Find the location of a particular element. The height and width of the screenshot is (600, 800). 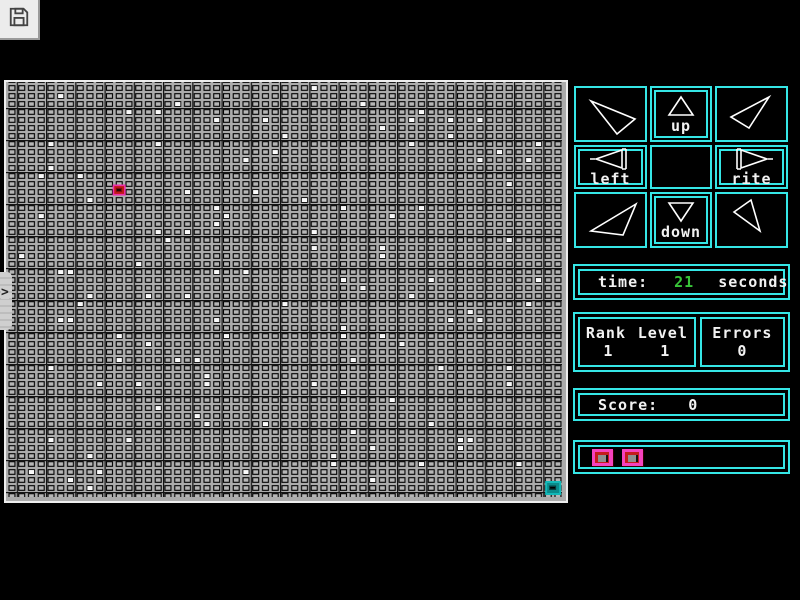

dpad-center-cell is located at coordinates (681, 167).